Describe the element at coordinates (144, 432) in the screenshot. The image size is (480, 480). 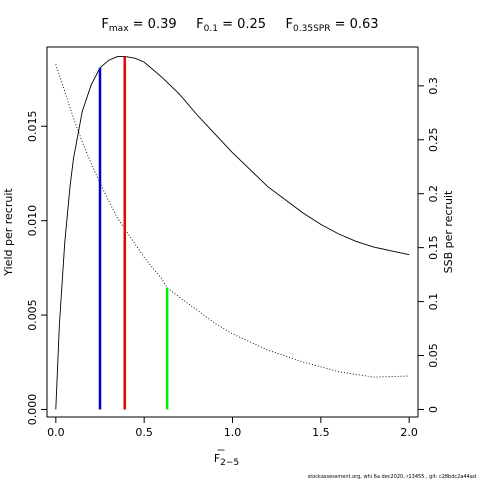
I see `x-tick-label: 0.5` at that location.